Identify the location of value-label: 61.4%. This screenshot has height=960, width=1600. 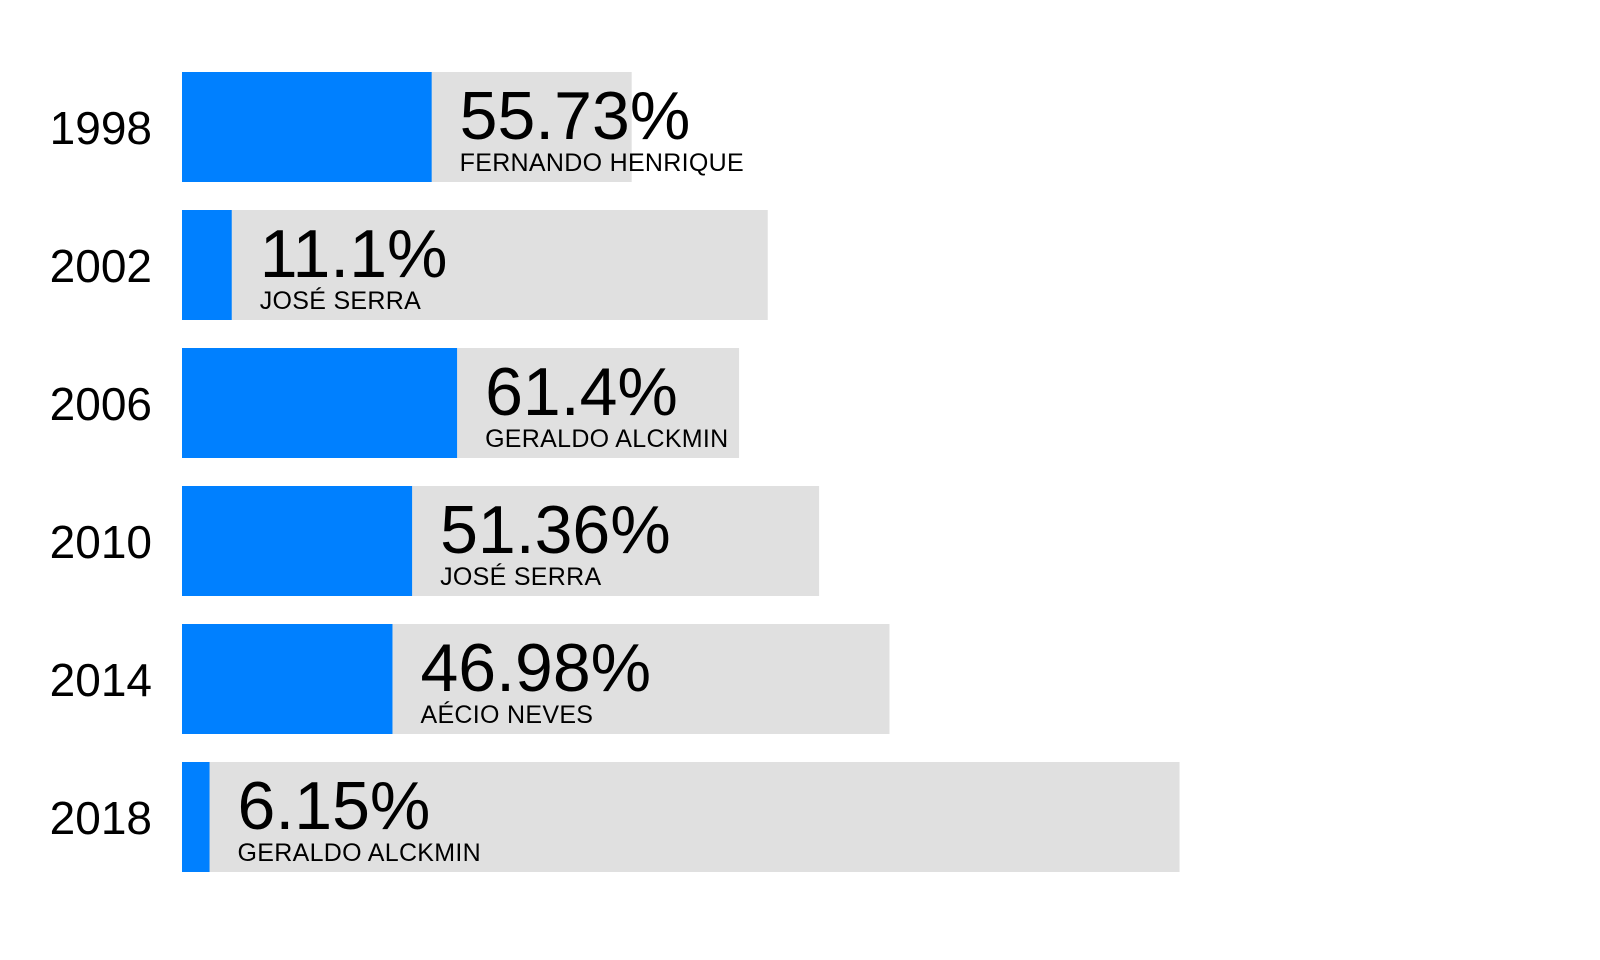
(581, 392).